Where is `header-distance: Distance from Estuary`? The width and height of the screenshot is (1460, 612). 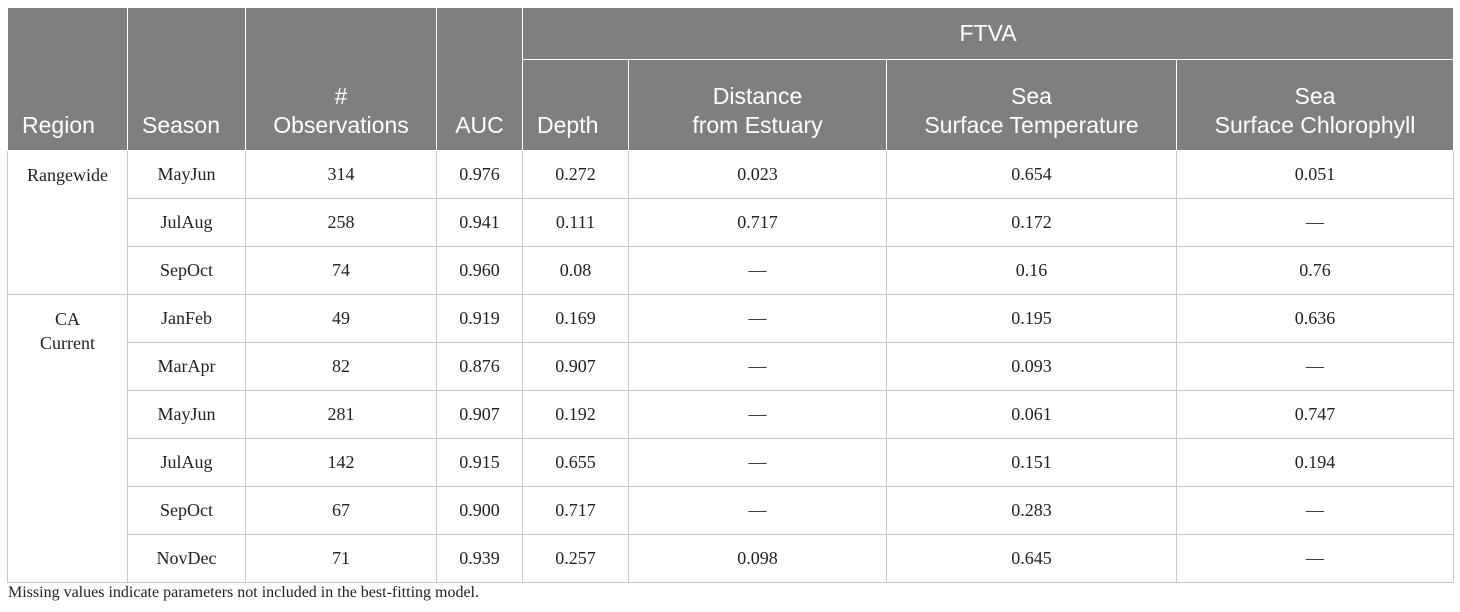
header-distance: Distance from Estuary is located at coordinates (757, 105).